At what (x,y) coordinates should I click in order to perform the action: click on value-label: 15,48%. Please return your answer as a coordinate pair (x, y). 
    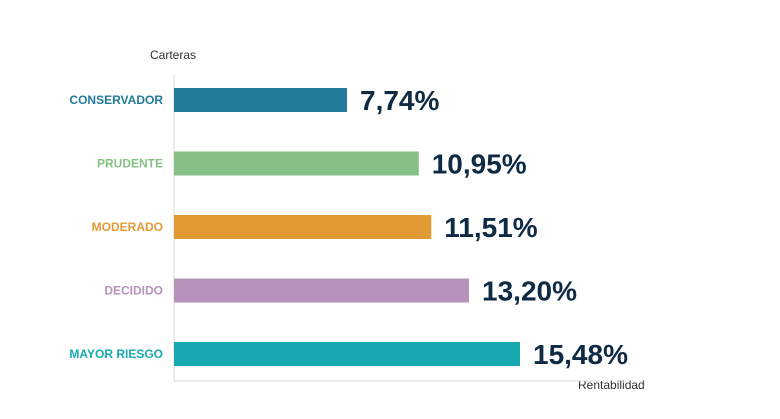
    Looking at the image, I should click on (580, 354).